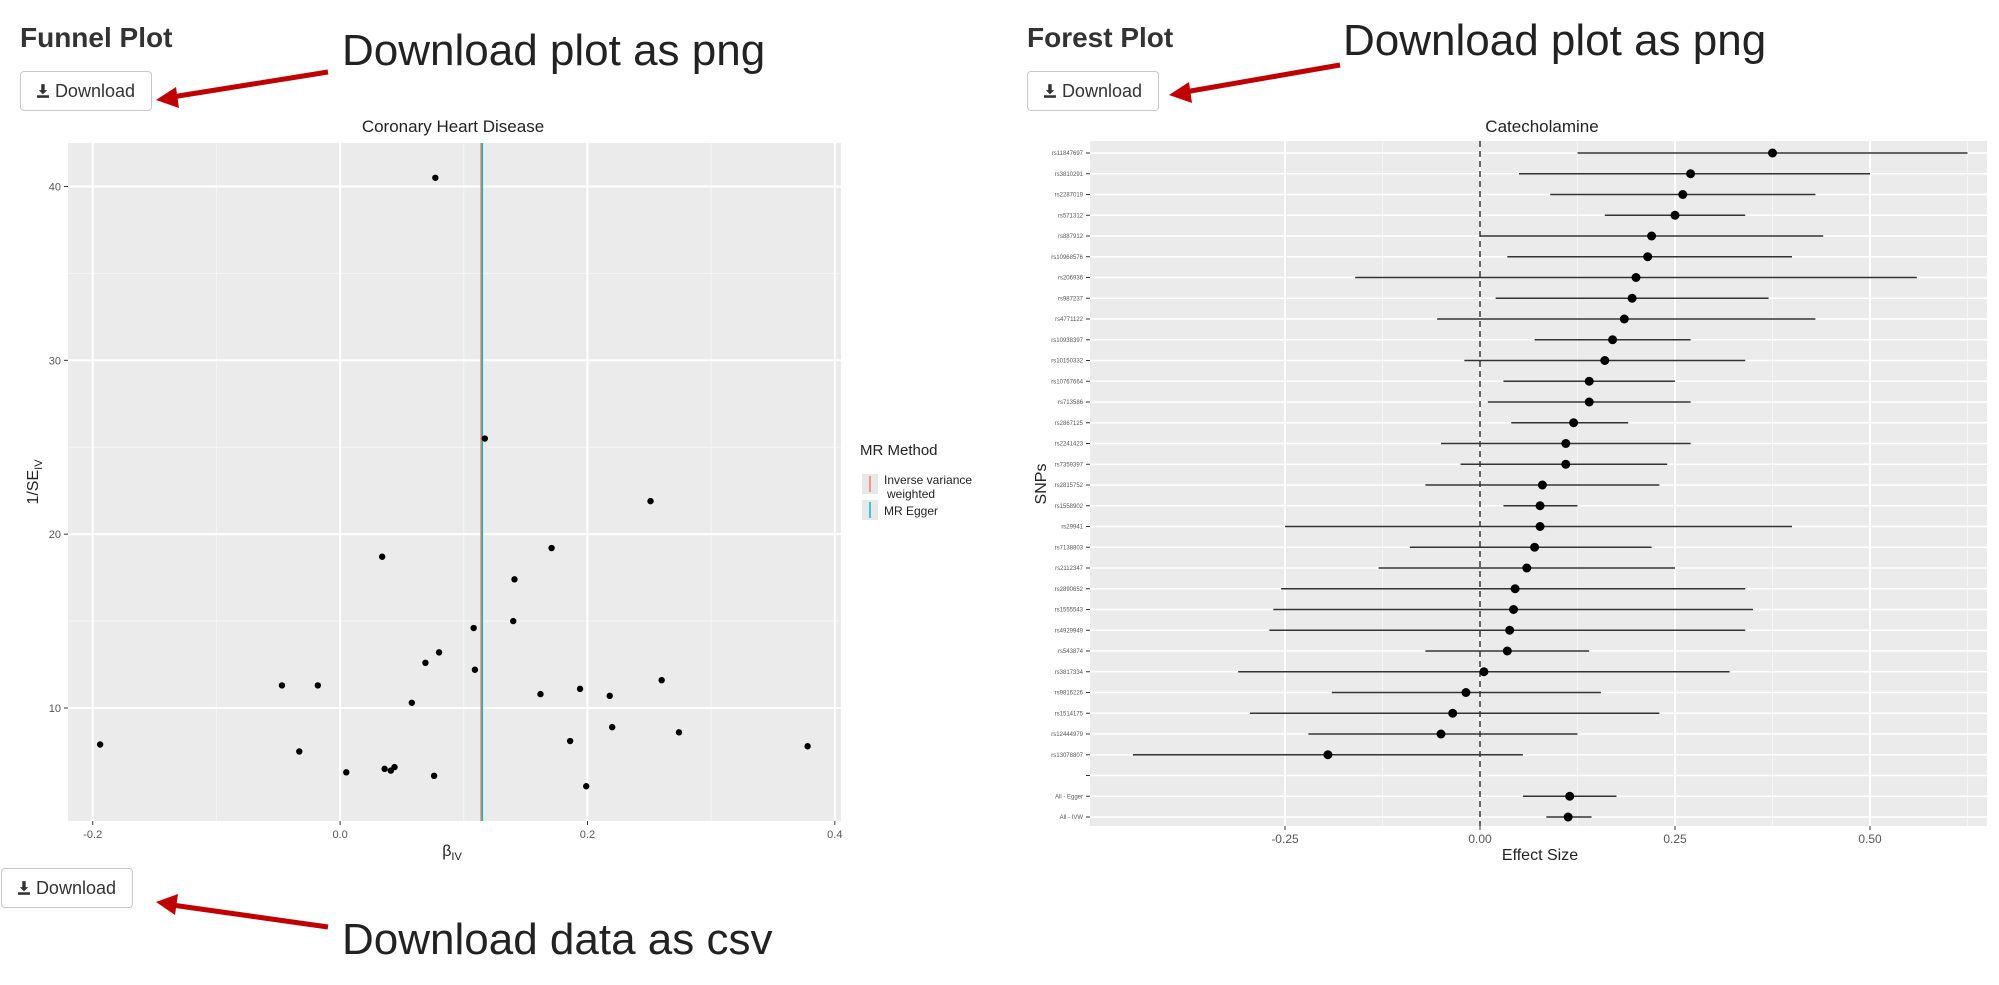  I want to click on x-tick-label: 0.25, so click(1675, 839).